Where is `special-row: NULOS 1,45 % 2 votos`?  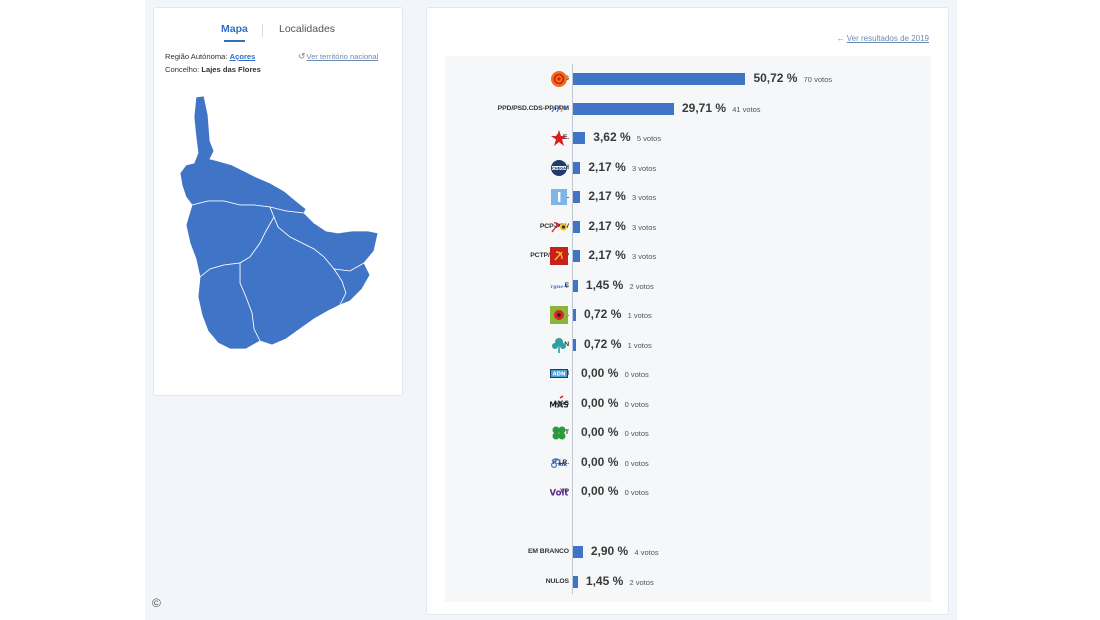 special-row: NULOS 1,45 % 2 votos is located at coordinates (688, 582).